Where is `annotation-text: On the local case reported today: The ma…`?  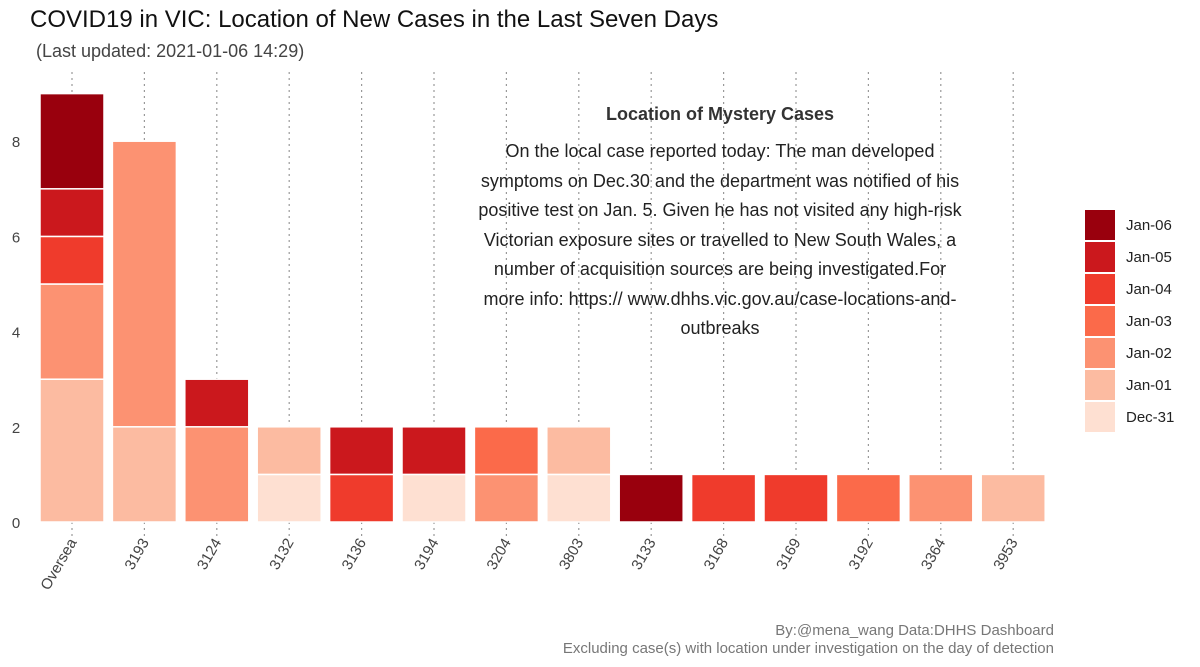
annotation-text: On the local case reported today: The ma… is located at coordinates (720, 239).